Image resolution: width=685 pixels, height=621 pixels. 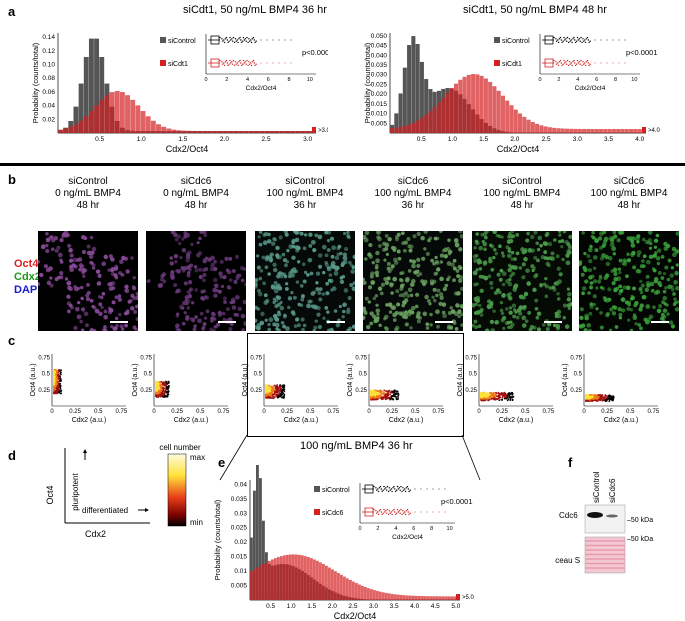 I want to click on xtick: 4.0, so click(x=639, y=139).